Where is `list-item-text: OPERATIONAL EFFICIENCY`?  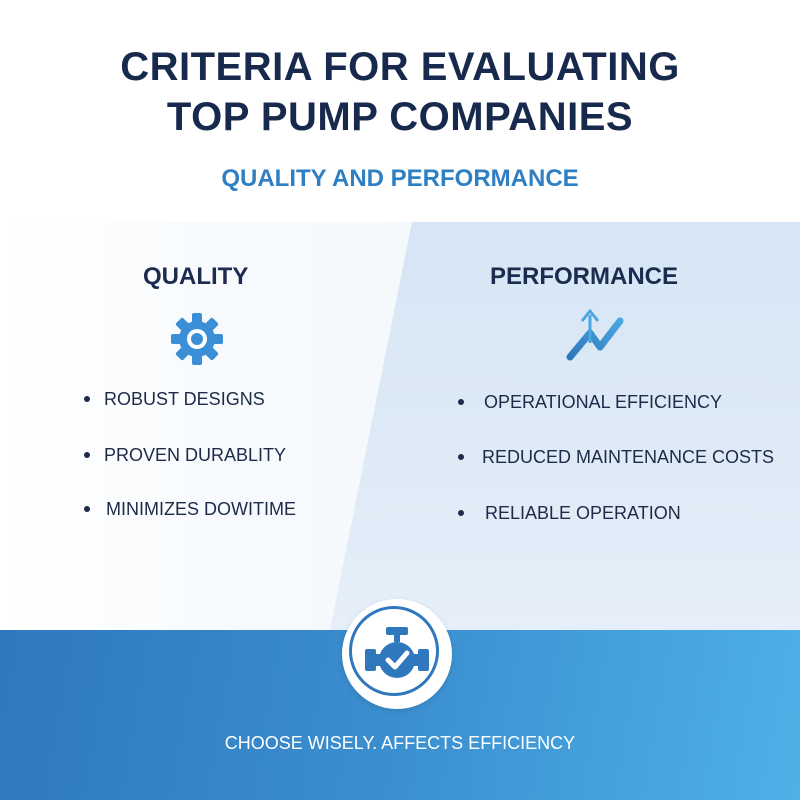
list-item-text: OPERATIONAL EFFICIENCY is located at coordinates (603, 402).